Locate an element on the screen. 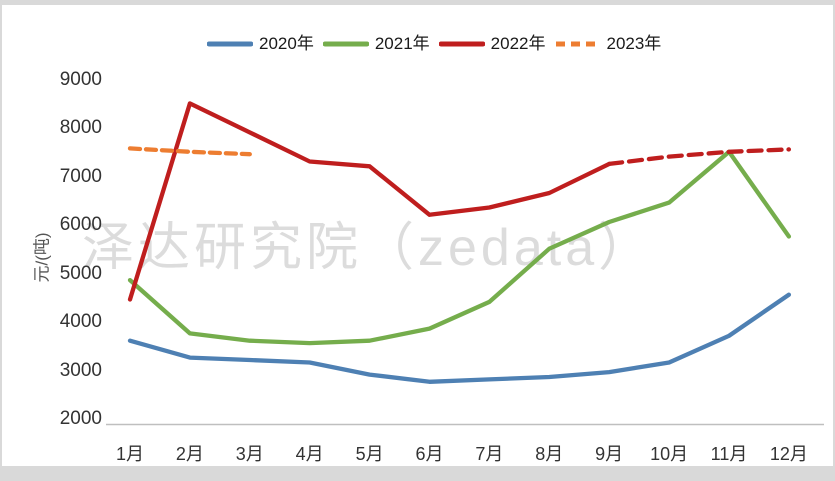  series-line-2023 is located at coordinates (189, 151).